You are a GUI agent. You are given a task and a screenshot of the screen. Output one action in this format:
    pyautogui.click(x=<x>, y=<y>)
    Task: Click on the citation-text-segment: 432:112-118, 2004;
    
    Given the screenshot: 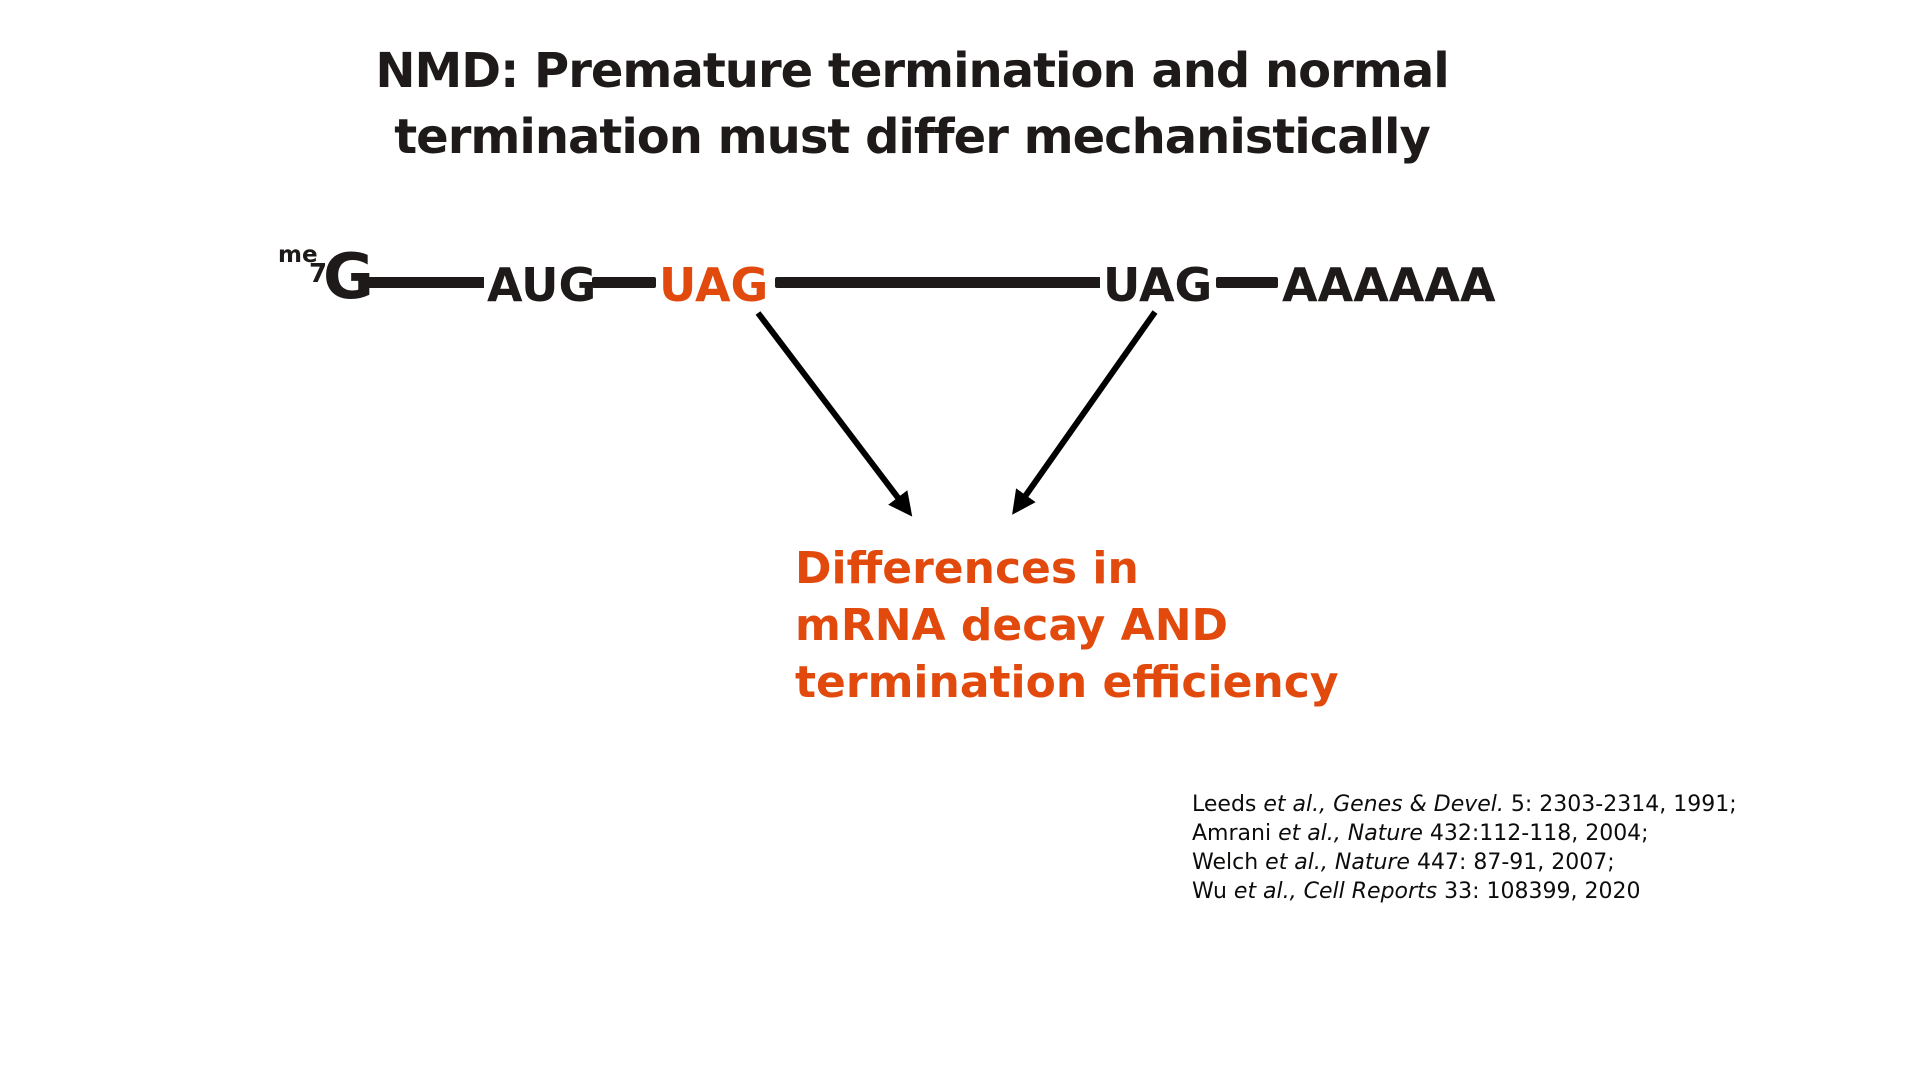 What is the action you would take?
    pyautogui.click(x=1535, y=833)
    